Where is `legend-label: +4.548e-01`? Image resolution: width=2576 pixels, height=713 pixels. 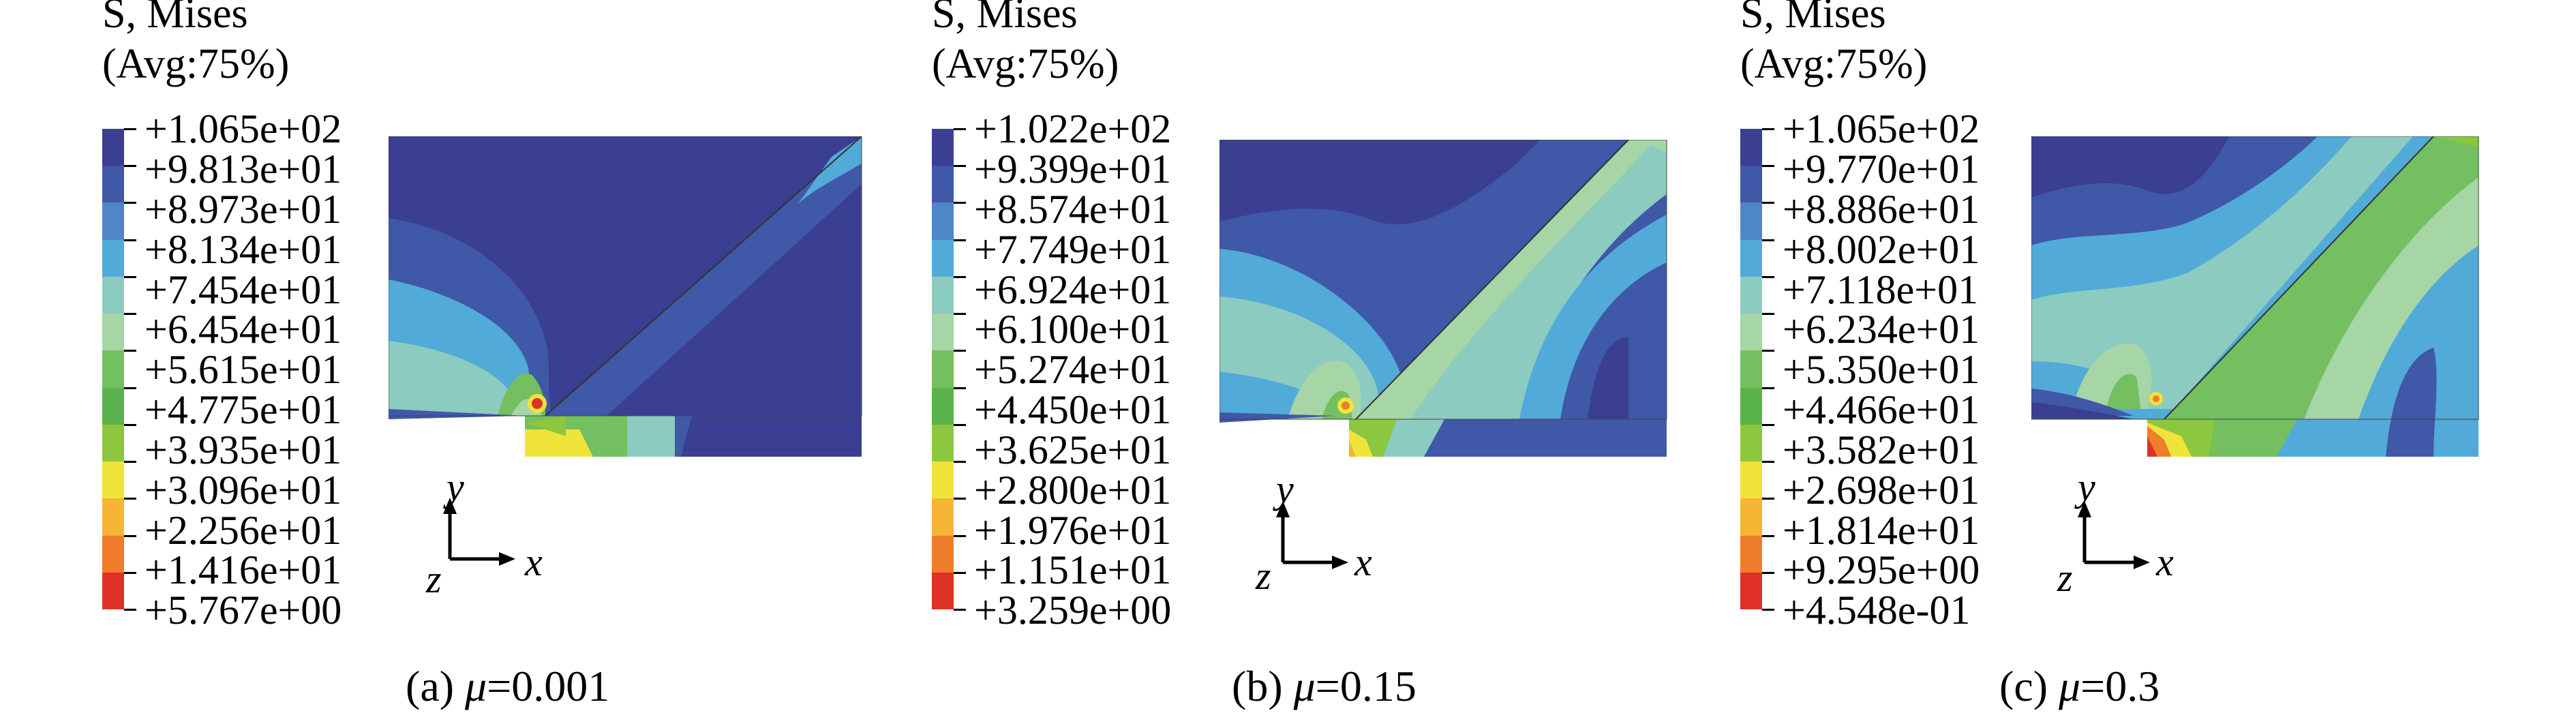 legend-label: +4.548e-01 is located at coordinates (1877, 610).